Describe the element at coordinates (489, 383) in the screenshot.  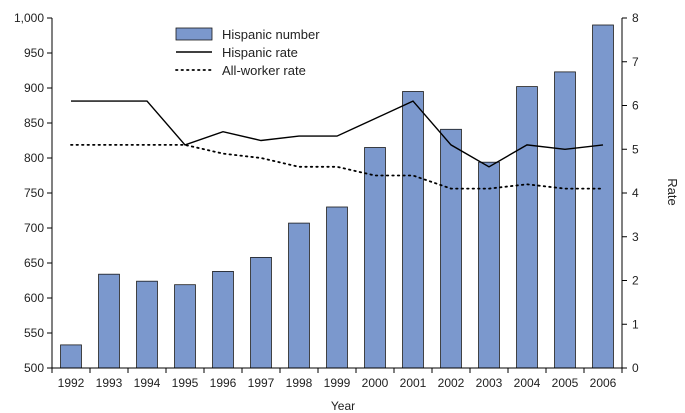
I see `x-tick-label: 2003` at that location.